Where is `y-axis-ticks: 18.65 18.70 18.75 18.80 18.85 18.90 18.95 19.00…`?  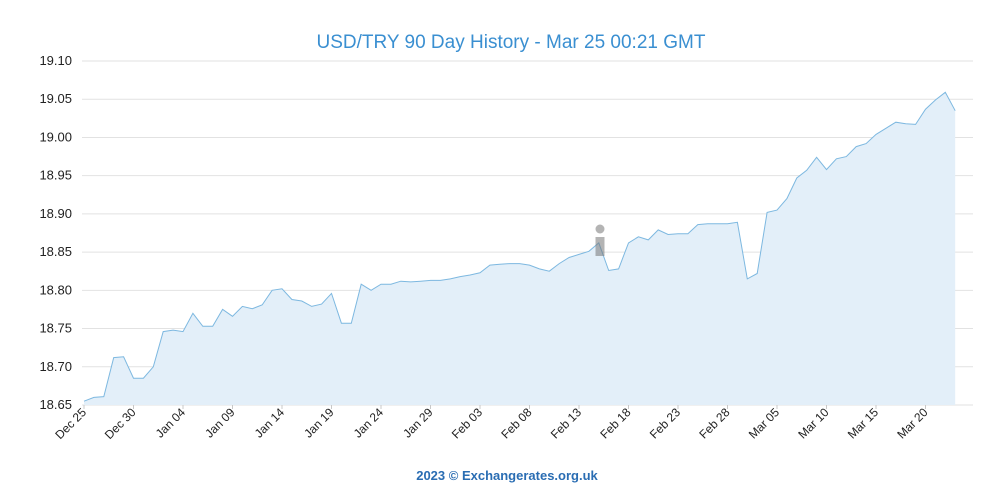 y-axis-ticks: 18.65 18.70 18.75 18.80 18.85 18.90 18.95 19.00… is located at coordinates (55, 232).